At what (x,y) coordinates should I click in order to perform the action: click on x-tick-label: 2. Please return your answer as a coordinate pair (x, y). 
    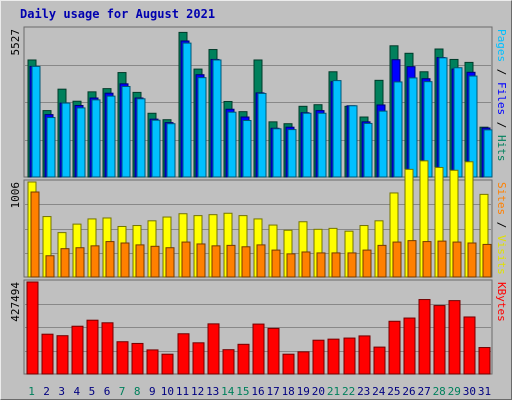
    Looking at the image, I should click on (46, 391).